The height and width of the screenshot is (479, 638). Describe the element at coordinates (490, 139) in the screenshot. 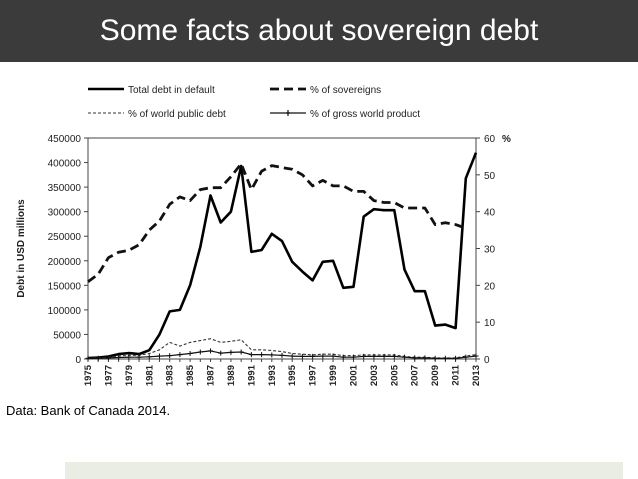

I see `y-right-tick-label: 60` at that location.